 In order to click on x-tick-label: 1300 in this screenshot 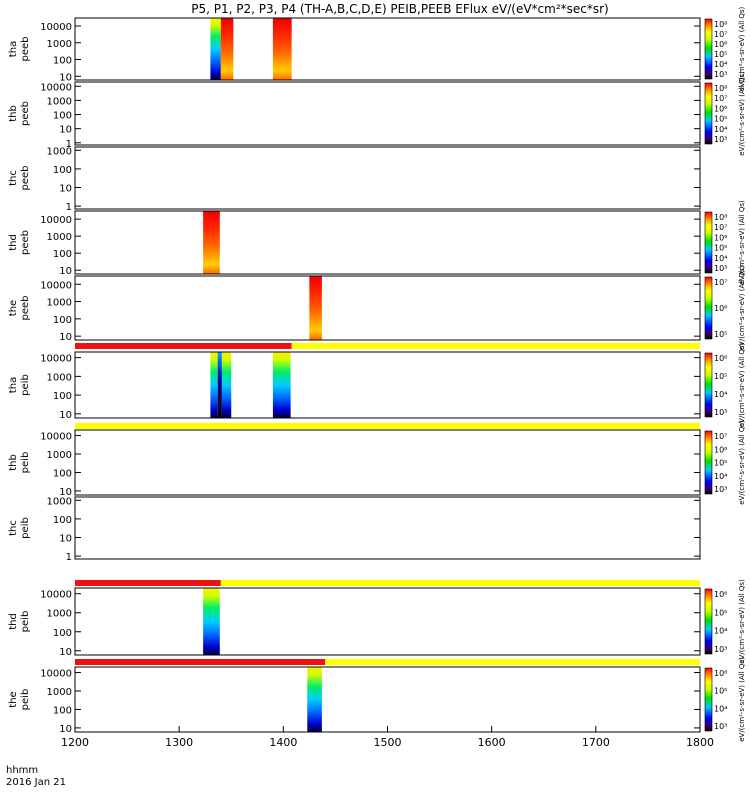, I will do `click(179, 742)`.